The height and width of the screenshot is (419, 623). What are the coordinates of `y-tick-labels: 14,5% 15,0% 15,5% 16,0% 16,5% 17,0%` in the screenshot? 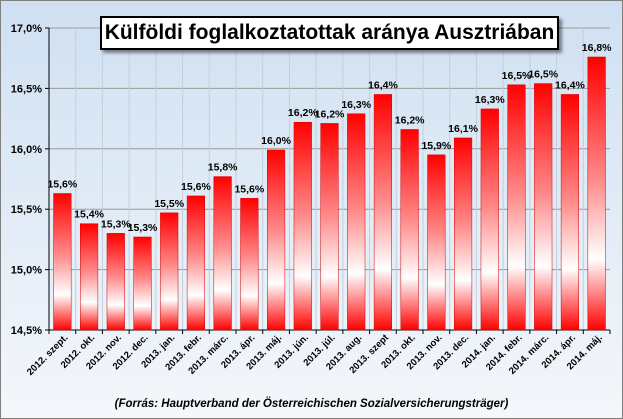 It's located at (26, 180).